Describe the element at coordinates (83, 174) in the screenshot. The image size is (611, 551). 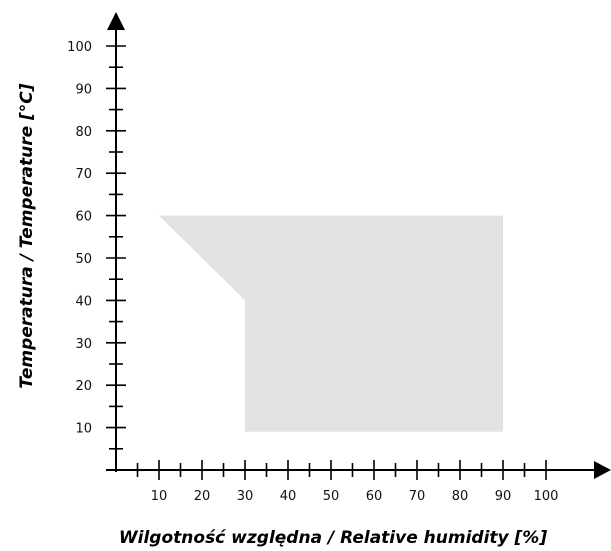
I see `y-tick-label: 70` at that location.